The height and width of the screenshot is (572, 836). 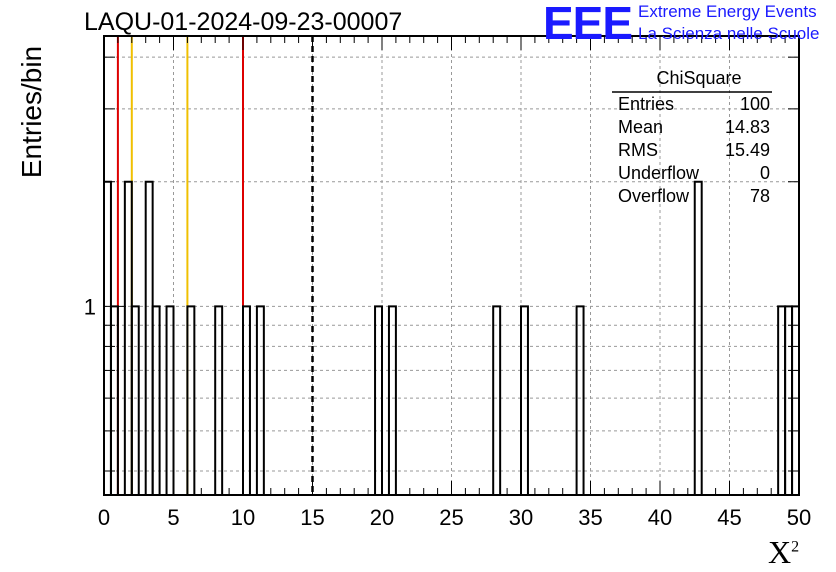 I want to click on x-tick-label: 45, so click(x=729, y=517).